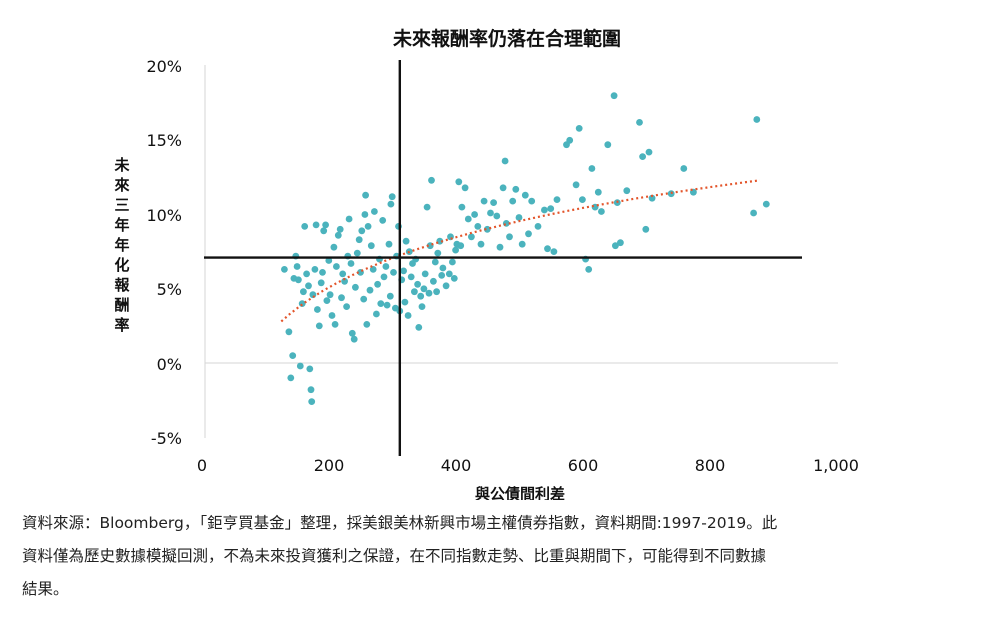  Describe the element at coordinates (506, 38) in the screenshot. I see `chart-title: 未來報酬率仍落在合理範圍` at that location.